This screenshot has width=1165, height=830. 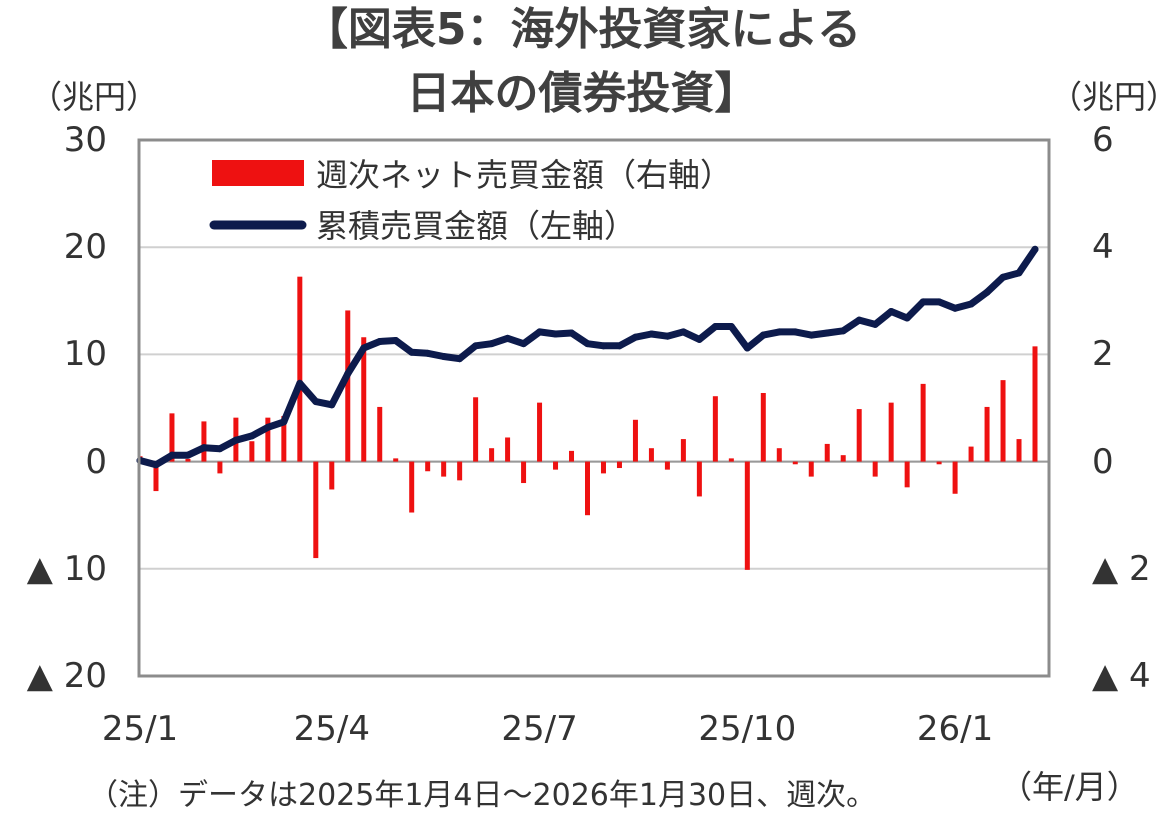 I want to click on right-axis-unit: （兆円）, so click(x=1107, y=97).